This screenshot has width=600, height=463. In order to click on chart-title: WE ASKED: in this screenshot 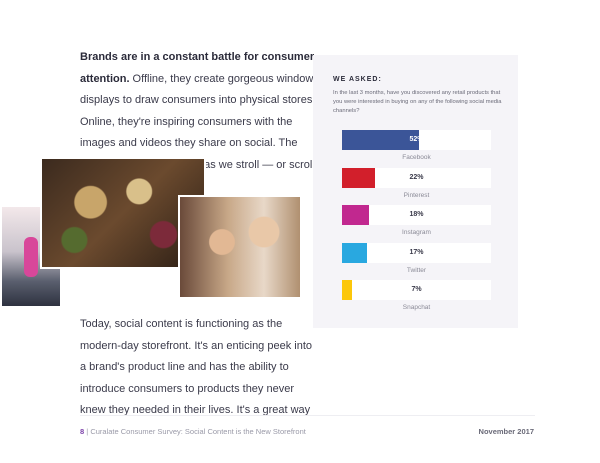, I will do `click(357, 79)`.